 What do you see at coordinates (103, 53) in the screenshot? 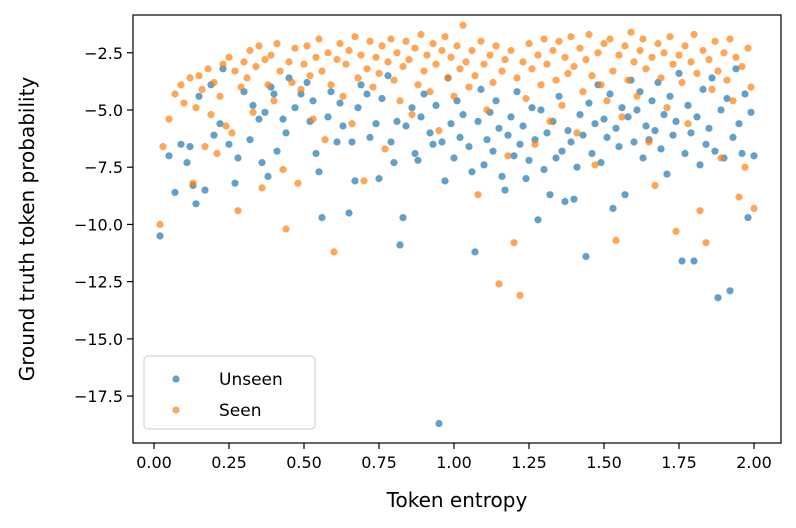
I see `y-tick-label-0: −2.5` at bounding box center [103, 53].